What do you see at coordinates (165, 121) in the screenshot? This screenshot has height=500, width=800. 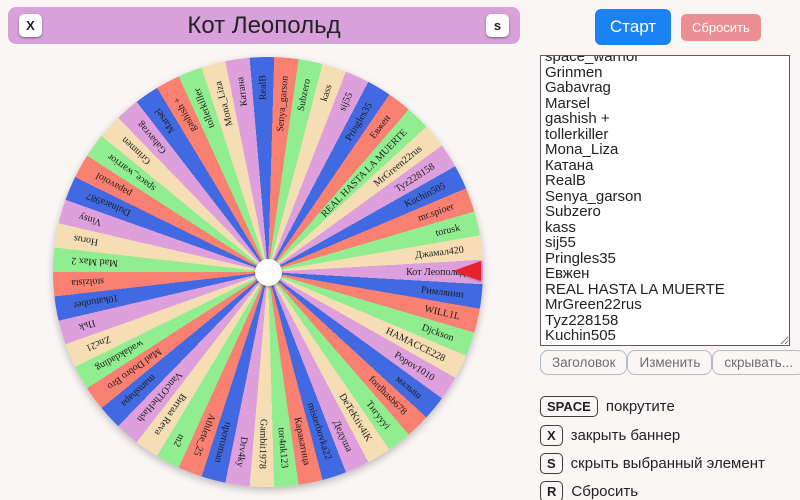 I see `wheel-segment-label: Marsel` at bounding box center [165, 121].